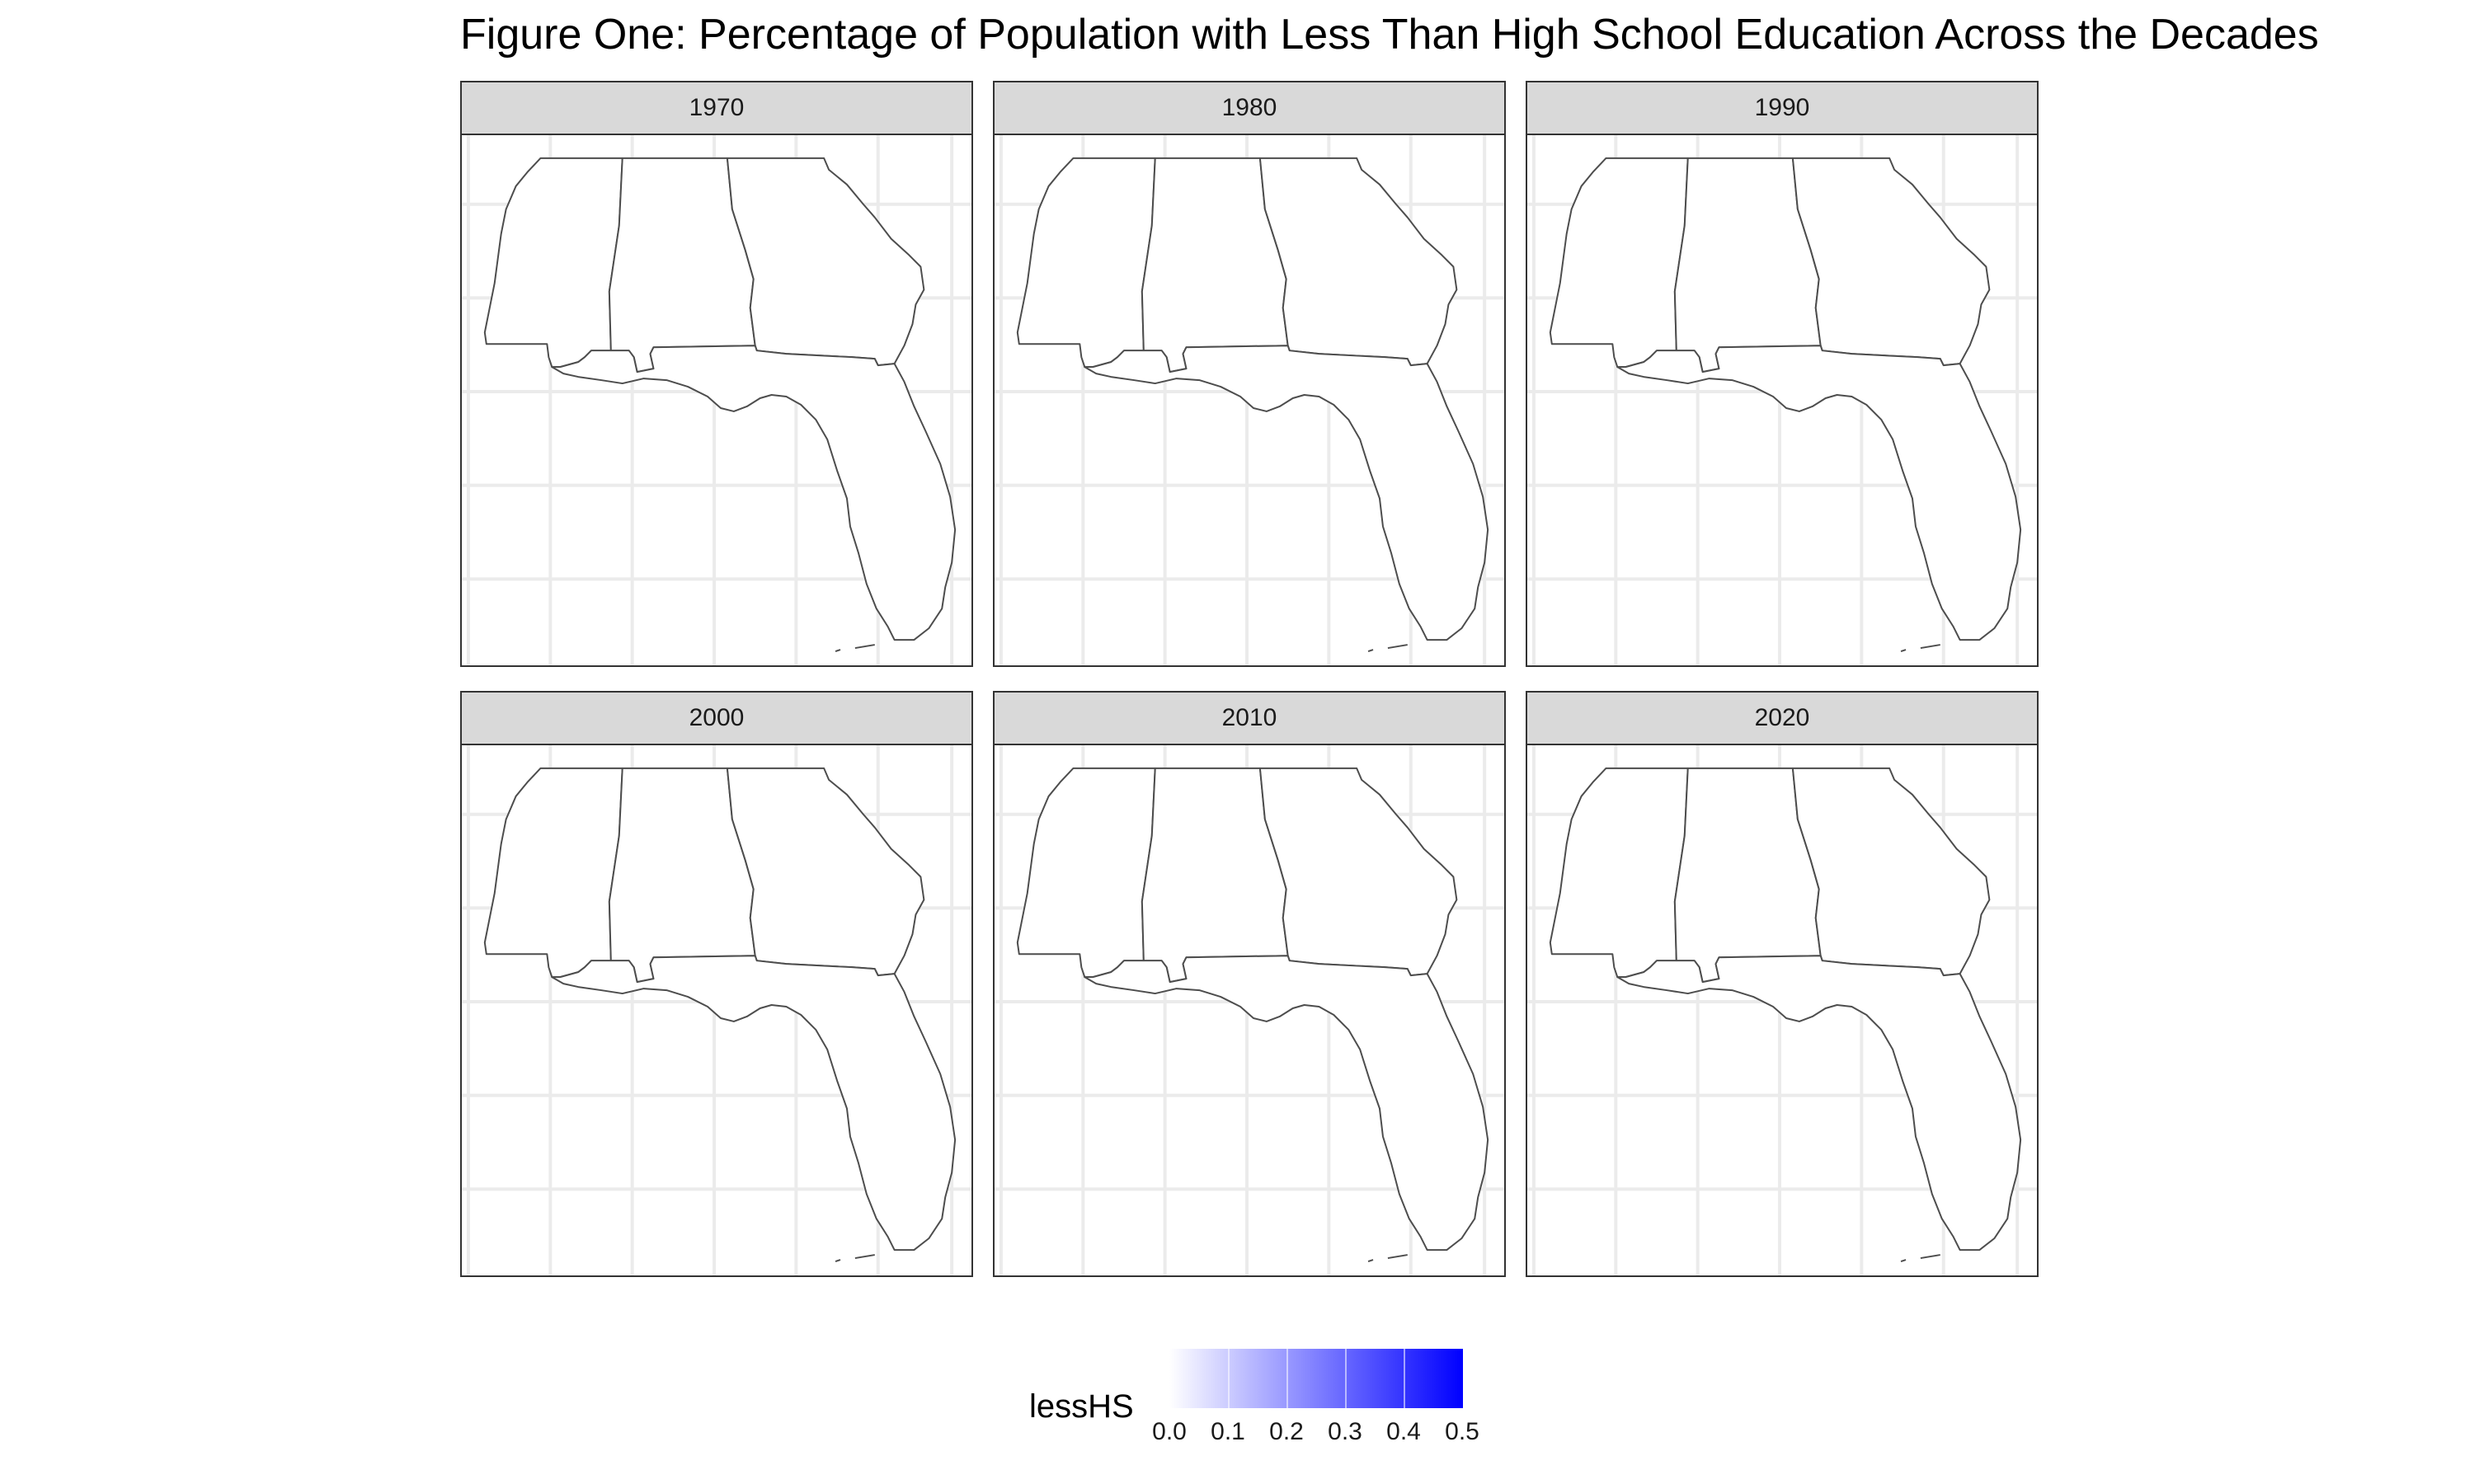  Describe the element at coordinates (1462, 1431) in the screenshot. I see `legend-tick-label: 0.5` at that location.